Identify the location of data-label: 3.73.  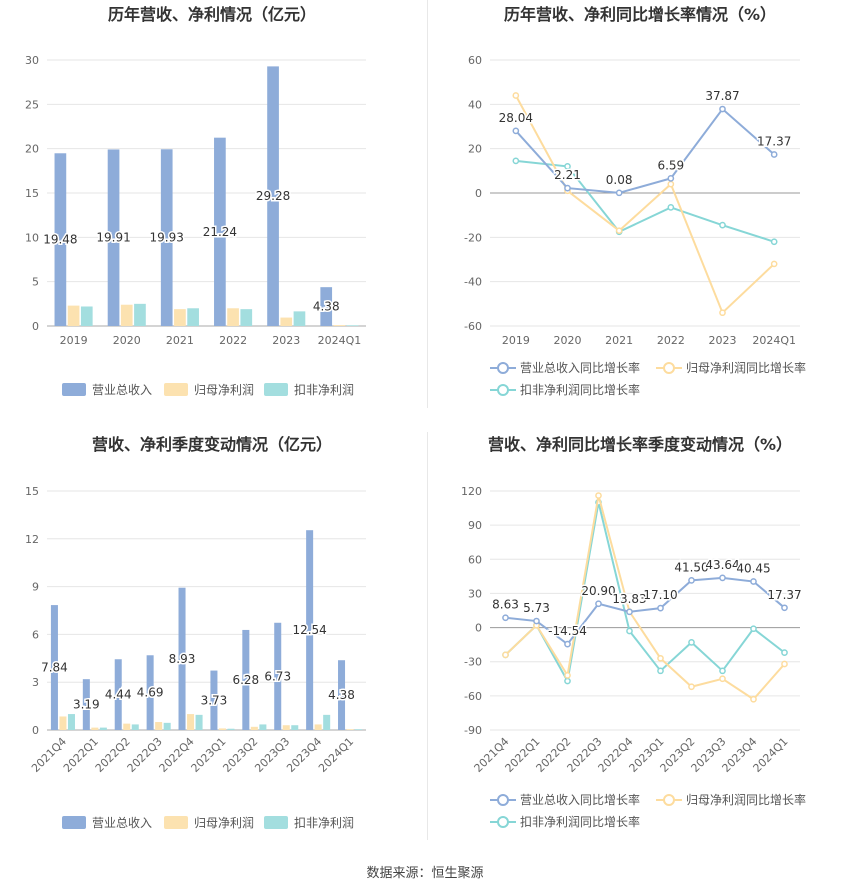
(214, 700).